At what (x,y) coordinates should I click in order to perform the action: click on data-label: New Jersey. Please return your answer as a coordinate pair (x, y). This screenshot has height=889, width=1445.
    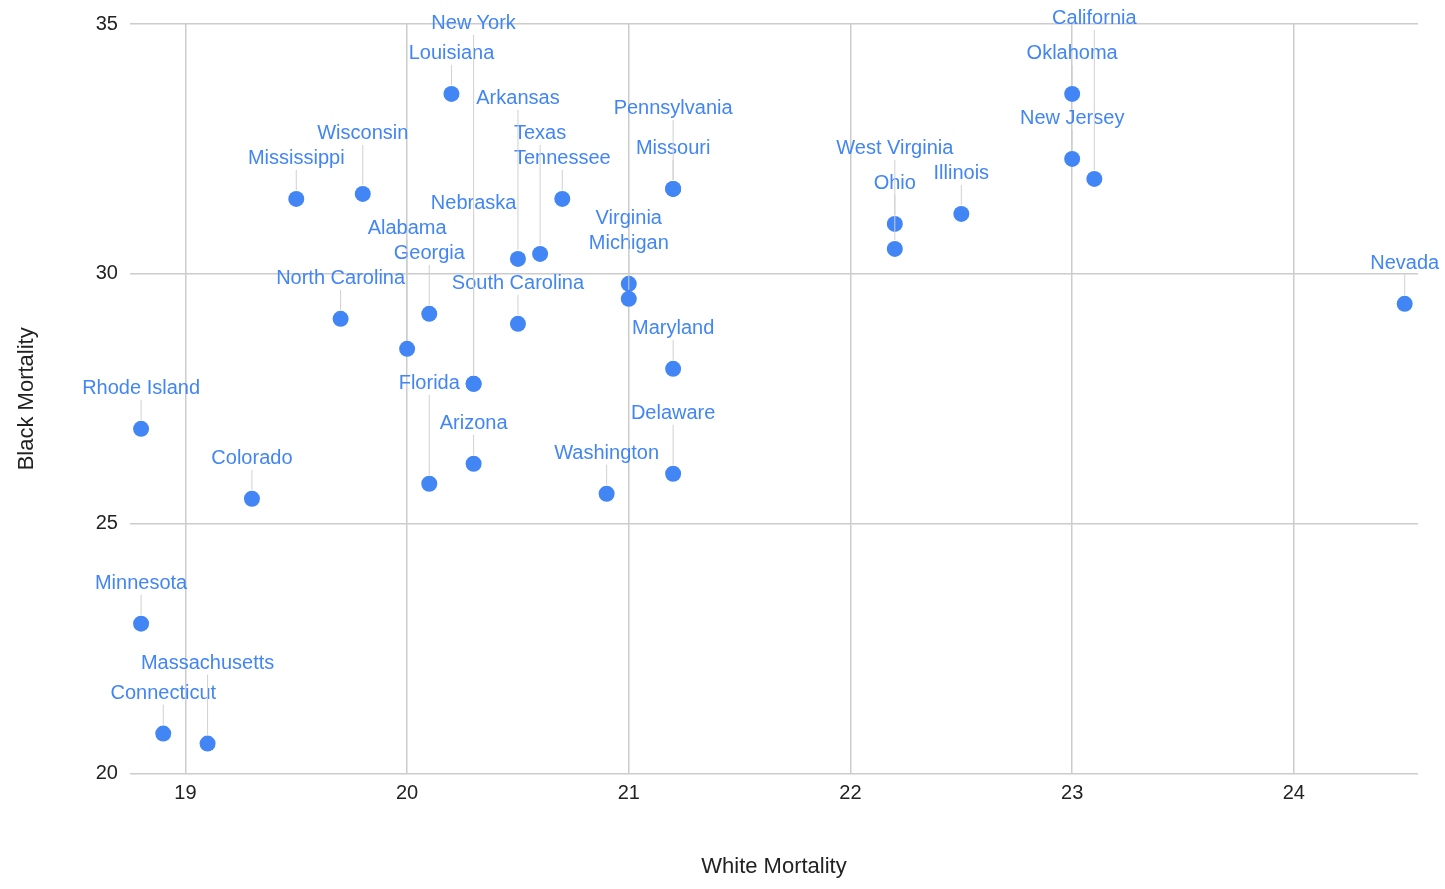
    Looking at the image, I should click on (1072, 117).